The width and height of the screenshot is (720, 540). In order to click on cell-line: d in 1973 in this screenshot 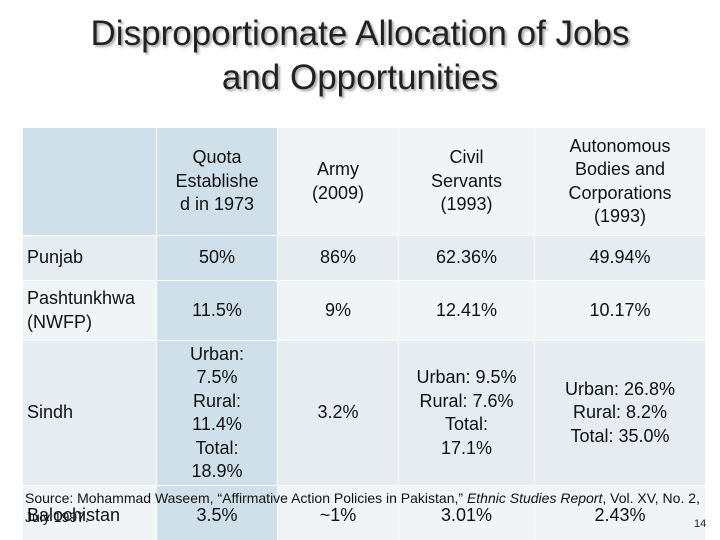, I will do `click(217, 204)`.